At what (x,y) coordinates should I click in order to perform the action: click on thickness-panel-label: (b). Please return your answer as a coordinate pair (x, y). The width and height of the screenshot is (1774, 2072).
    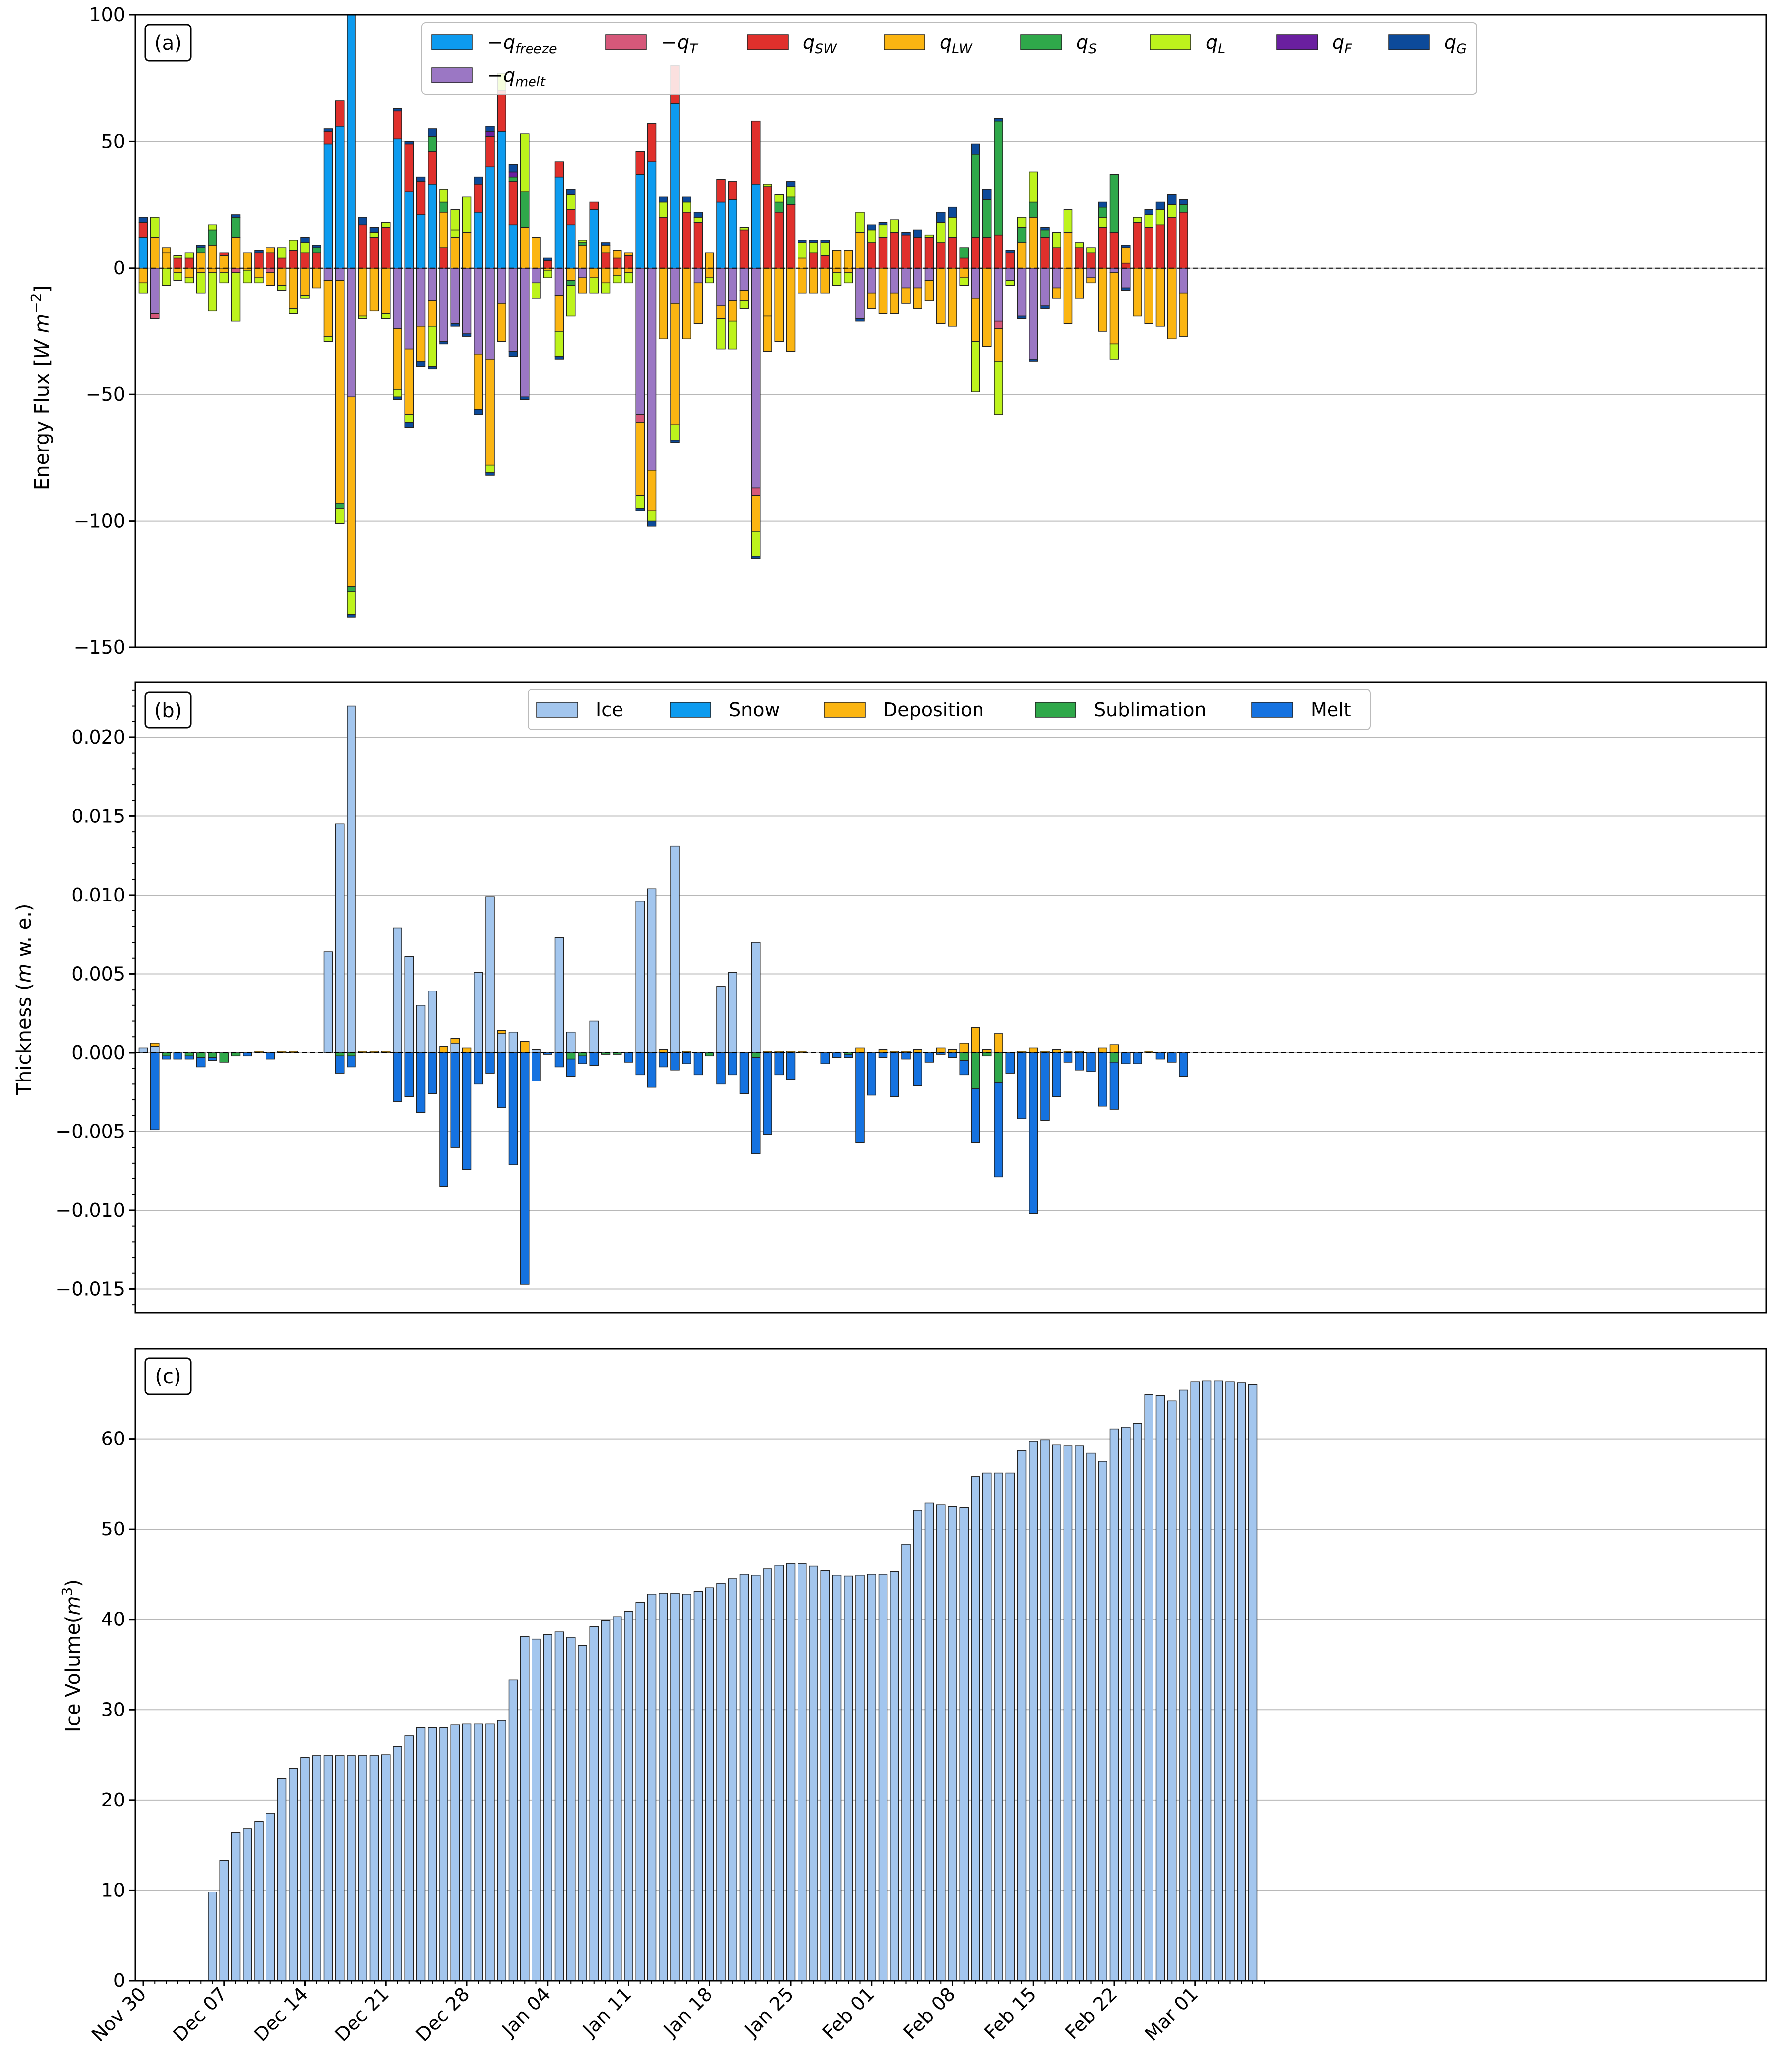
    Looking at the image, I should click on (168, 710).